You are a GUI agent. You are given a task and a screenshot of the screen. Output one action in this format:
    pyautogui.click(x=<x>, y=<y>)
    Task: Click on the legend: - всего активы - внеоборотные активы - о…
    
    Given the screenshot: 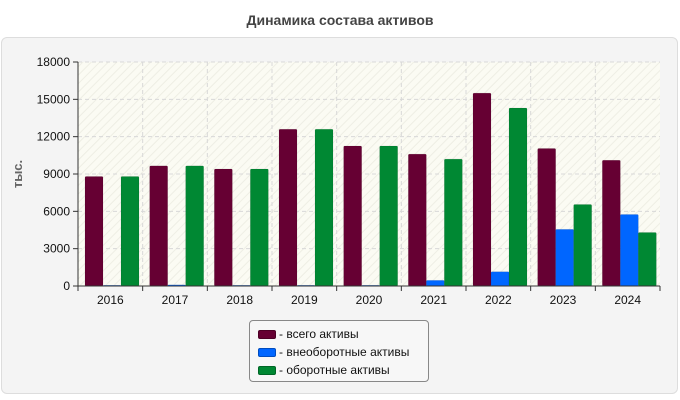 What is the action you would take?
    pyautogui.click(x=339, y=351)
    